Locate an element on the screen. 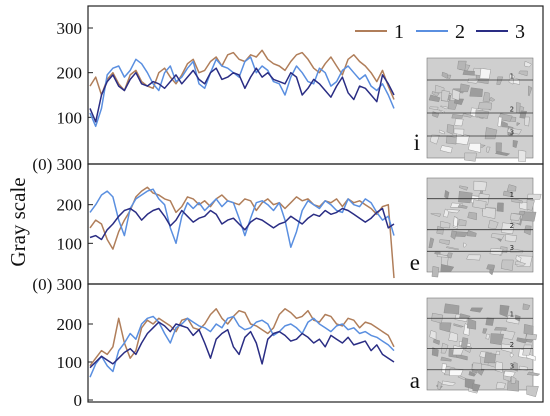 The image size is (550, 416). series-2-line is located at coordinates (242, 92).